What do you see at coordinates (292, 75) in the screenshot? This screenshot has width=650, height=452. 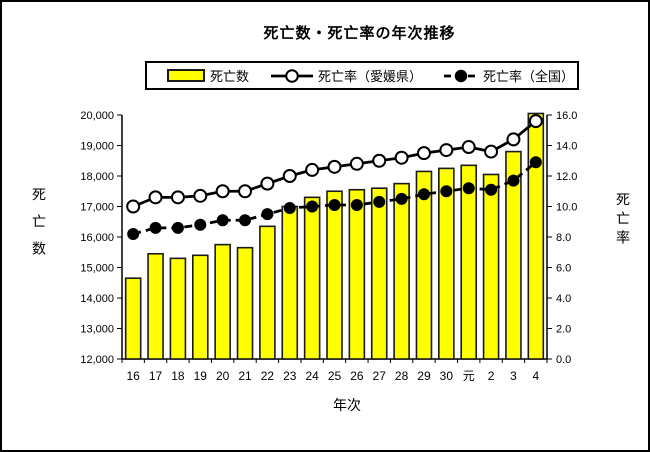 I see `legend-open-circle-line-icon` at bounding box center [292, 75].